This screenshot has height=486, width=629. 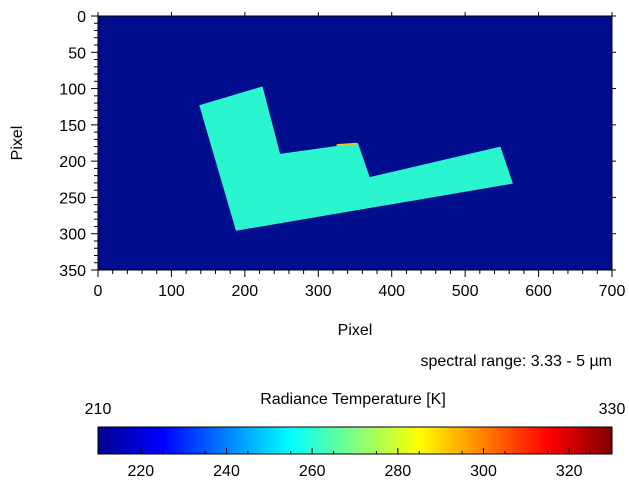 I want to click on y-tick-label: 150, so click(x=72, y=126).